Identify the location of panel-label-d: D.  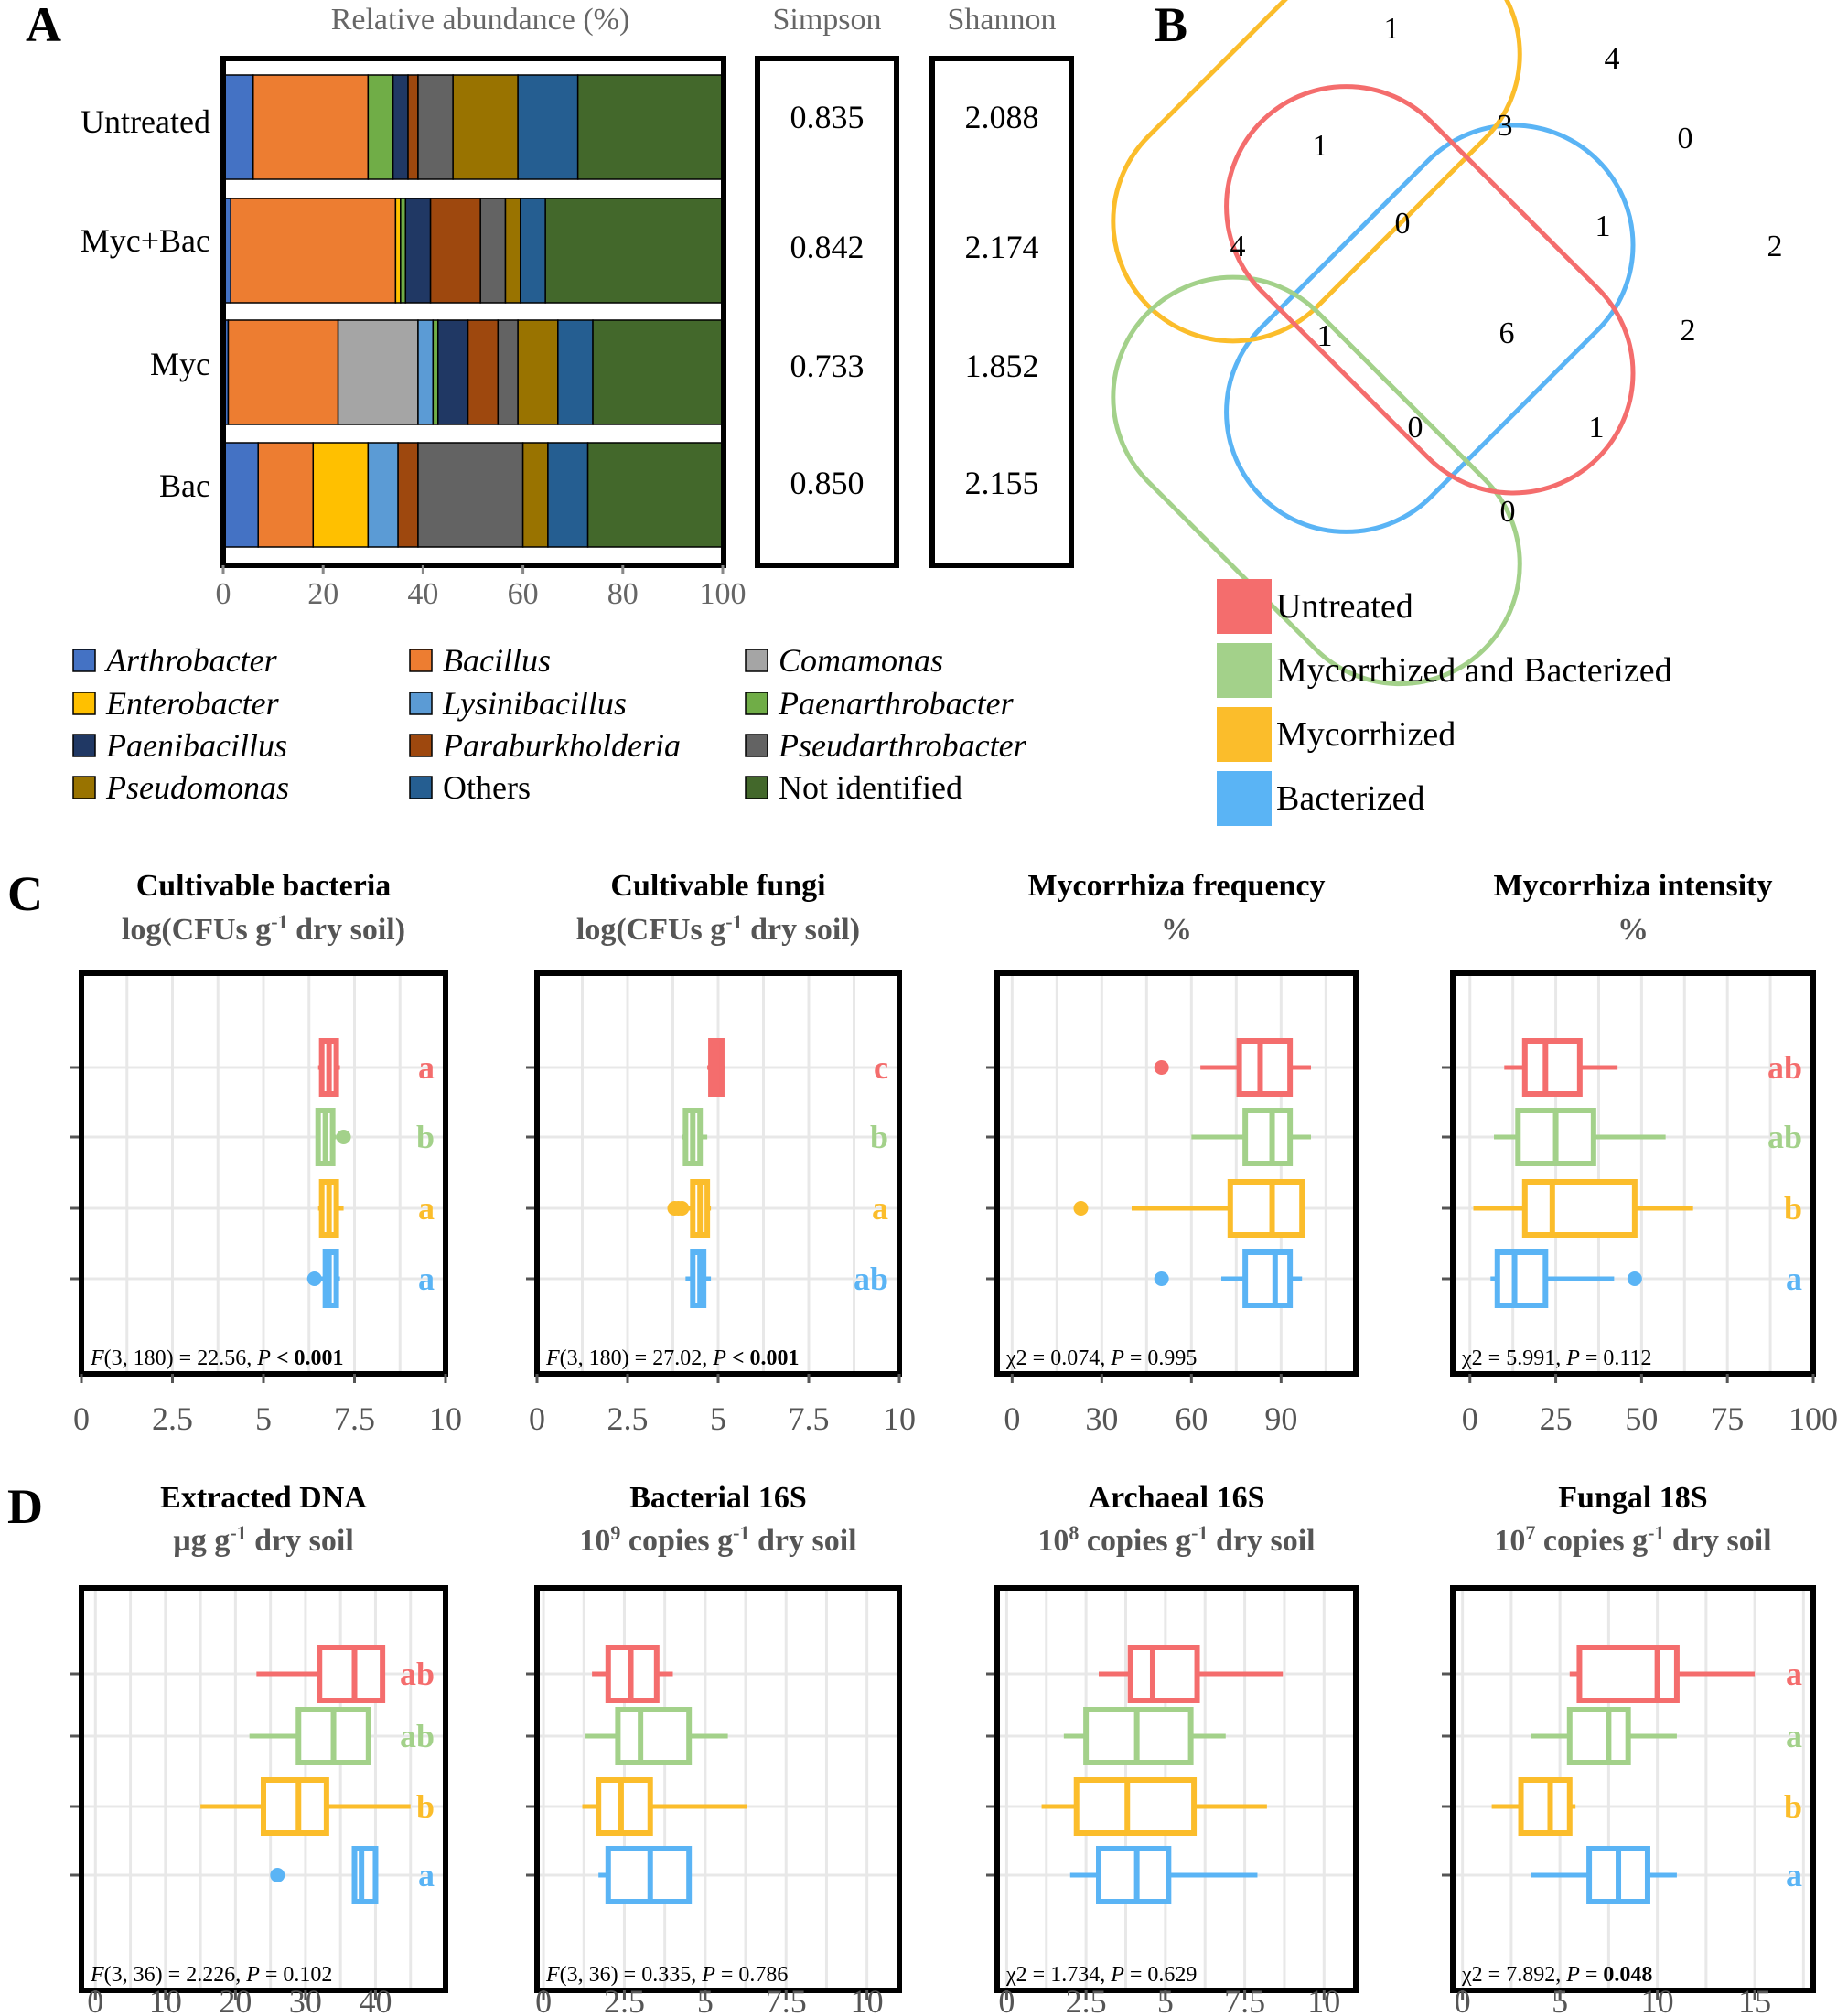
(25, 1506).